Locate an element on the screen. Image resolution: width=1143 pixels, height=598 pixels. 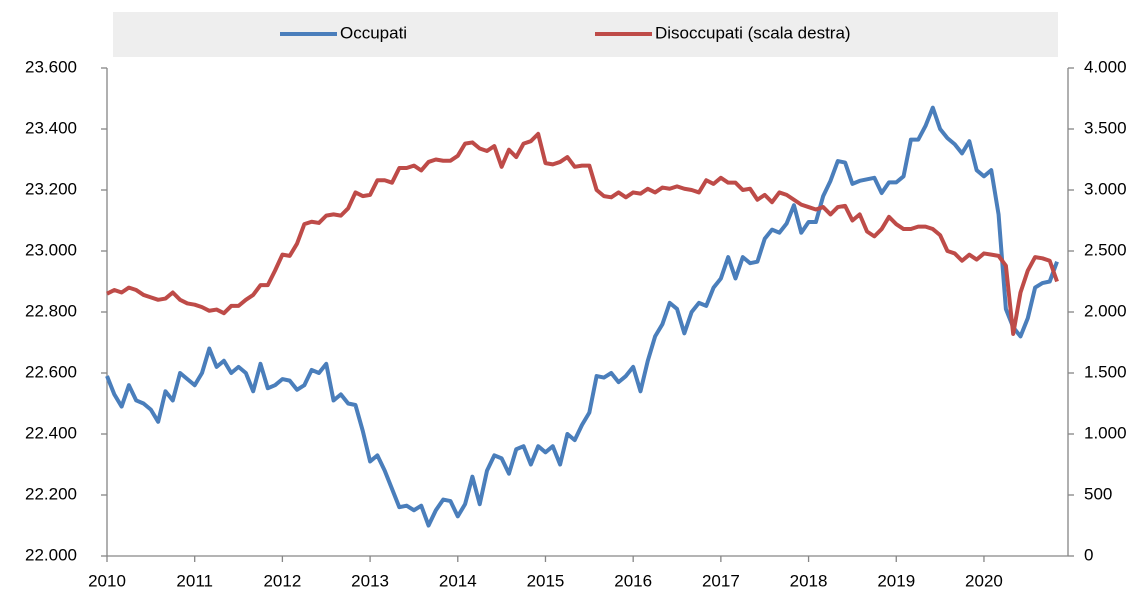
y2-tick-label: 4.000 is located at coordinates (1105, 66).